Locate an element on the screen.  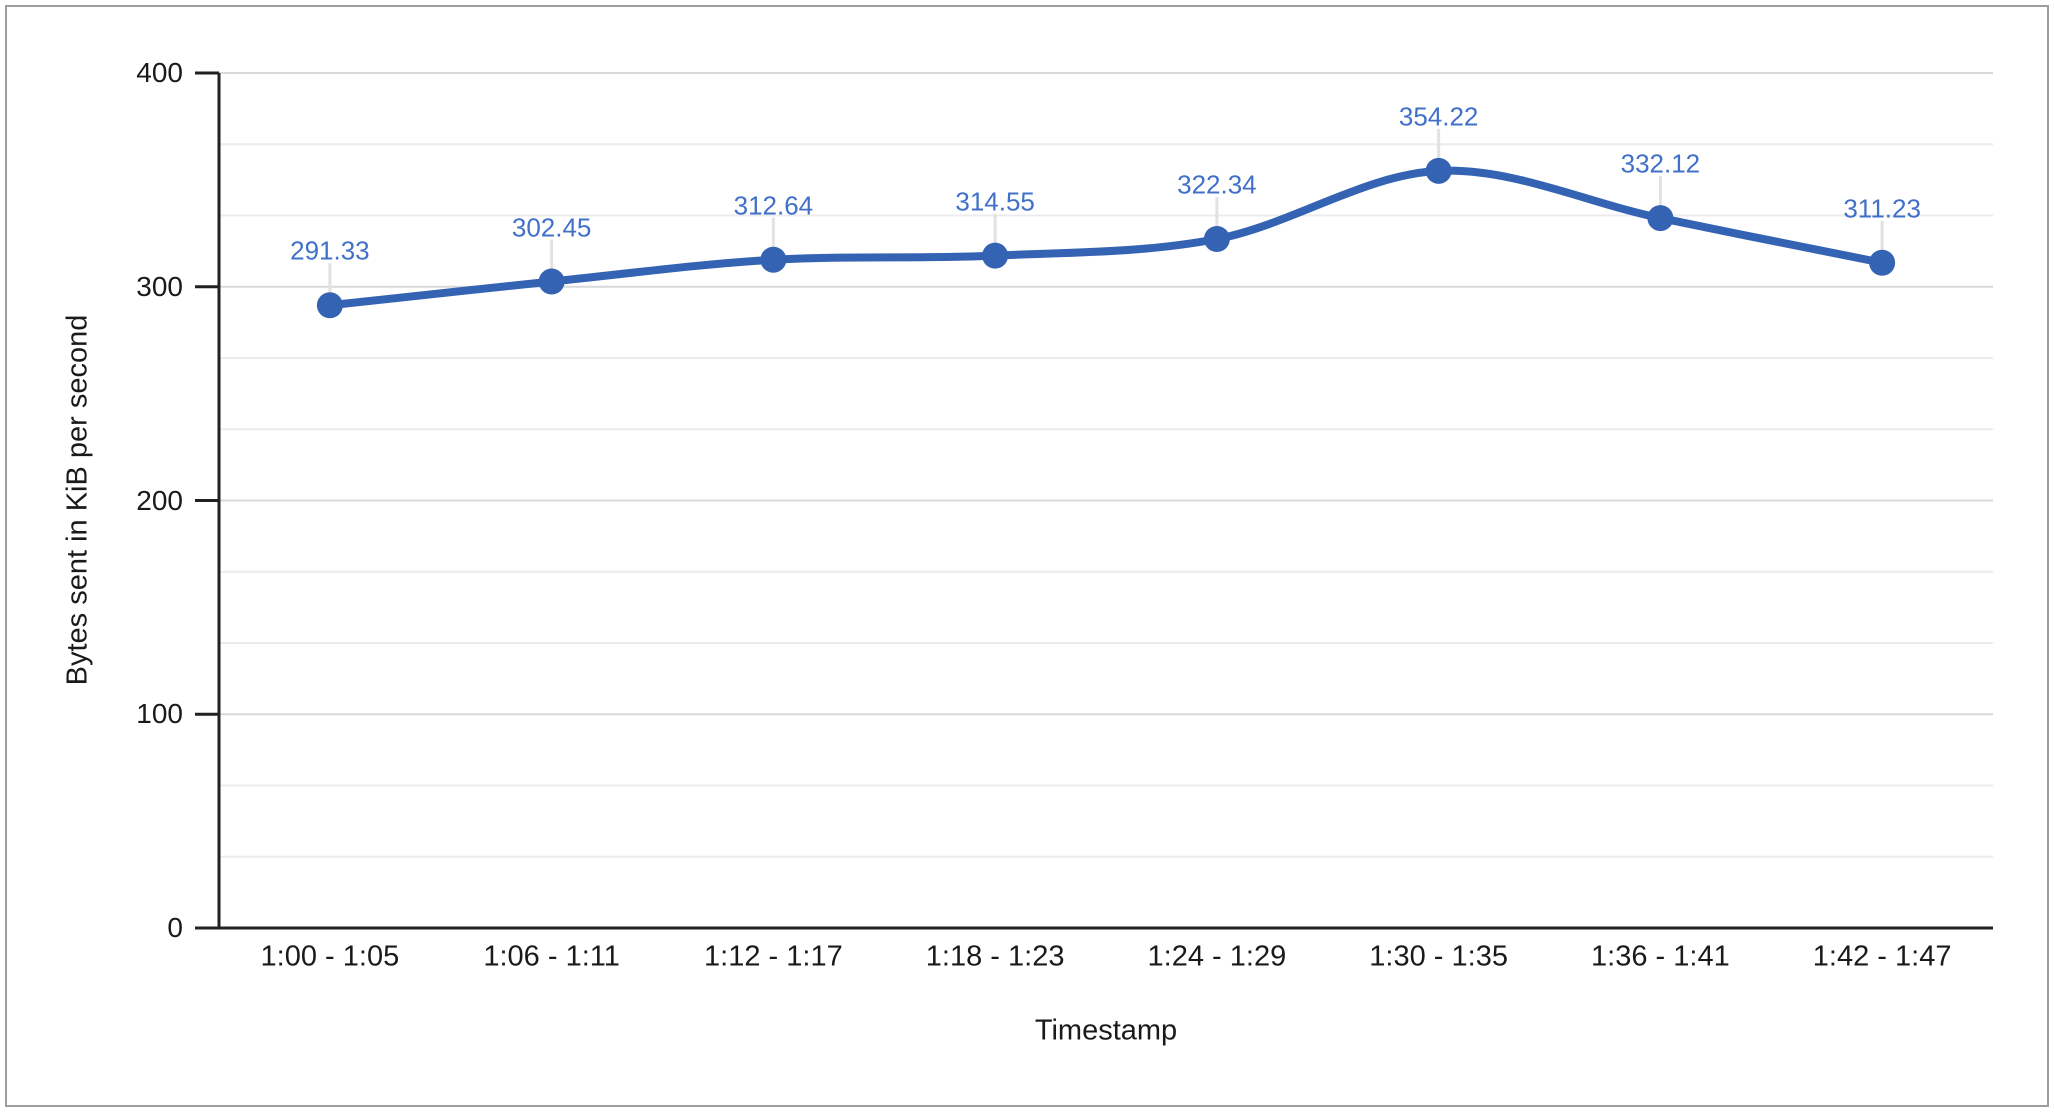
x-tick-label: 1:36 - 1:41 is located at coordinates (1660, 956).